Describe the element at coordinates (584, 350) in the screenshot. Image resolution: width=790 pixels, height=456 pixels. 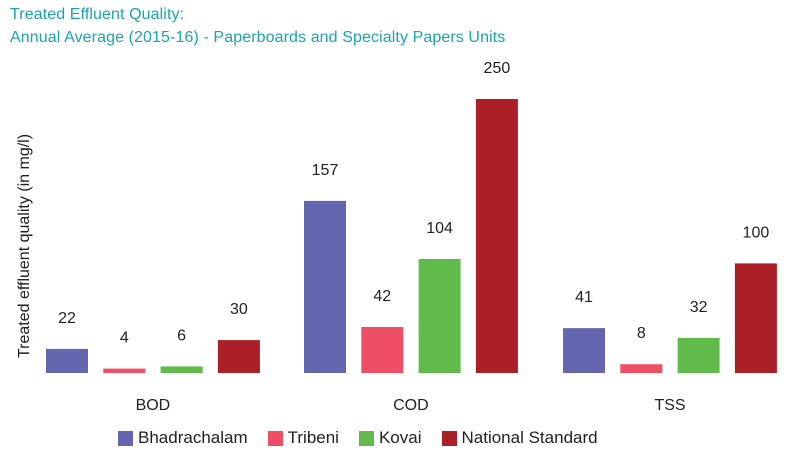
I see `bar-tss-bhadrachalam` at that location.